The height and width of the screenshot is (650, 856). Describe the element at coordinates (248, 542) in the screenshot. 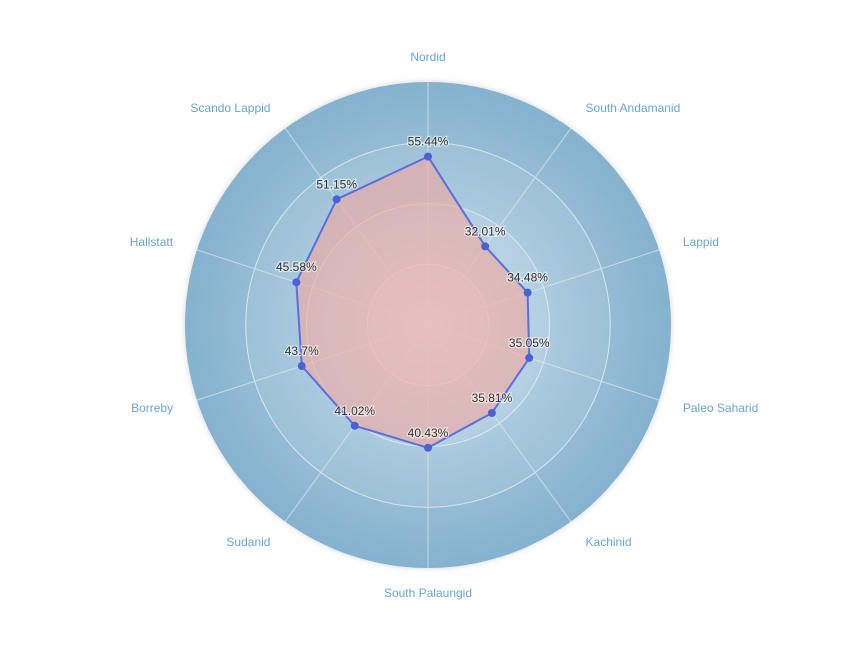

I see `axis-label: Sudanid` at that location.